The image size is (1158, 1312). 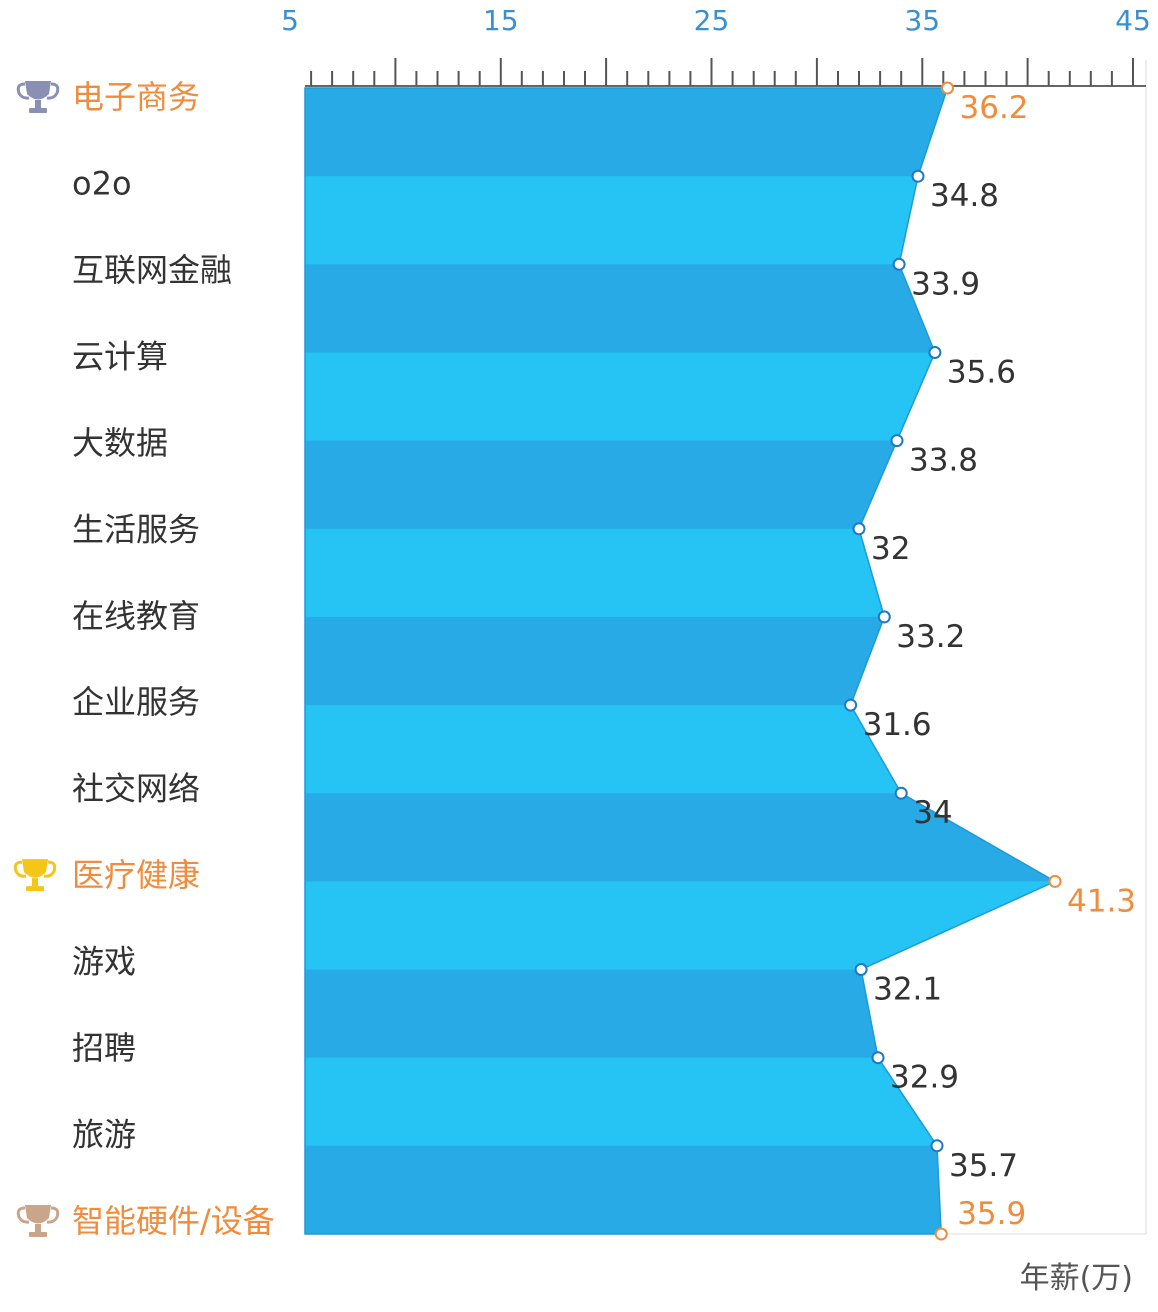 I want to click on data-value-label: 36.2, so click(x=994, y=108).